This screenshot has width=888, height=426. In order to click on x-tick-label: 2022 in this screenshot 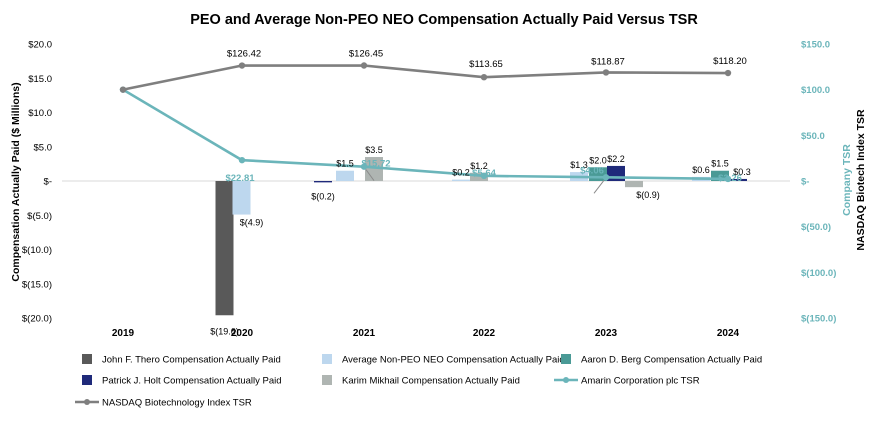, I will do `click(484, 333)`.